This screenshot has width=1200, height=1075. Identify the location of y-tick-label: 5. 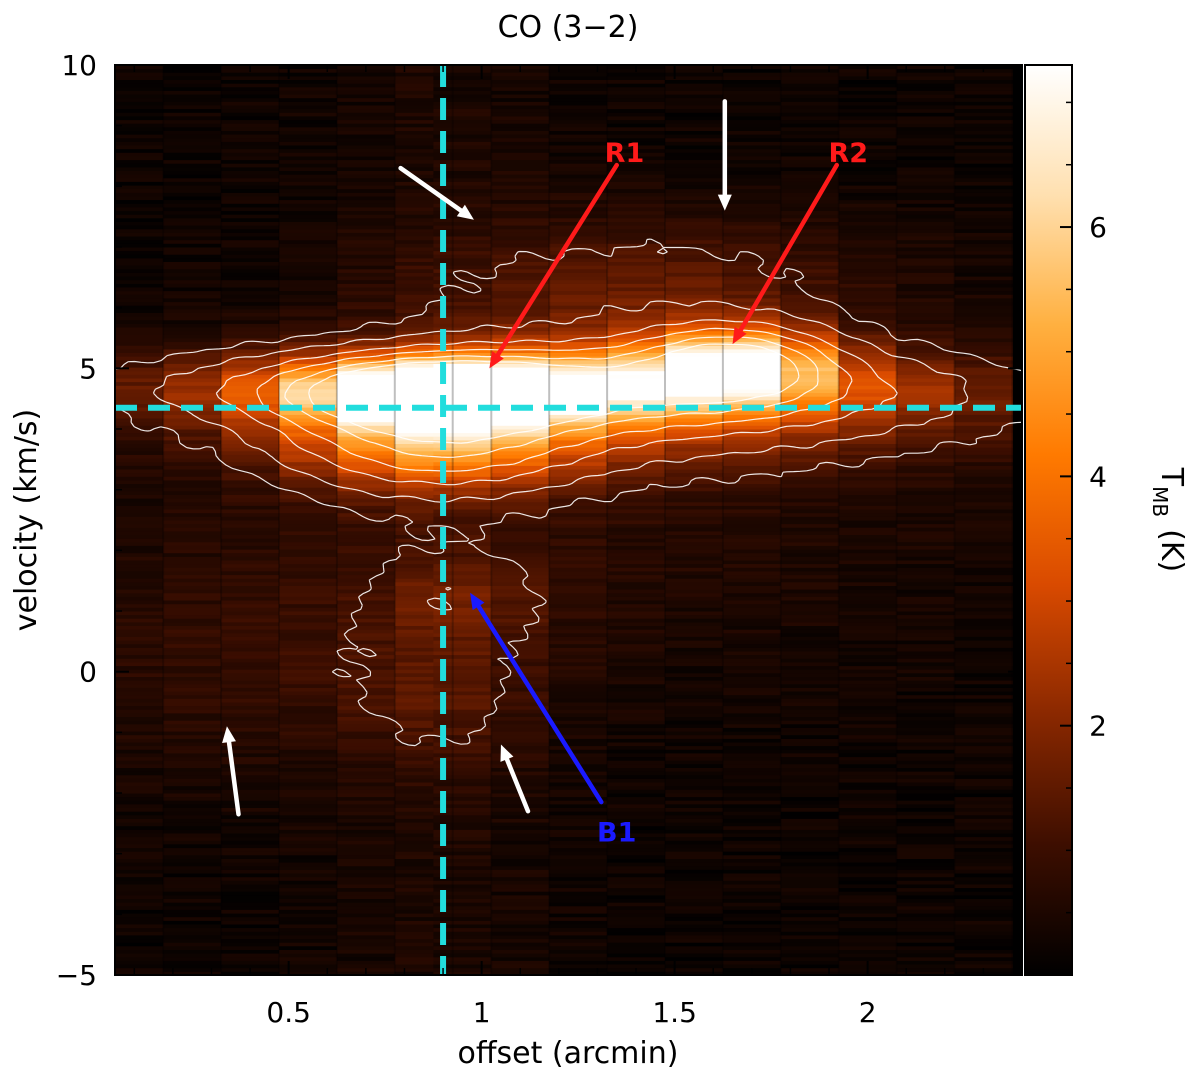
(88, 368).